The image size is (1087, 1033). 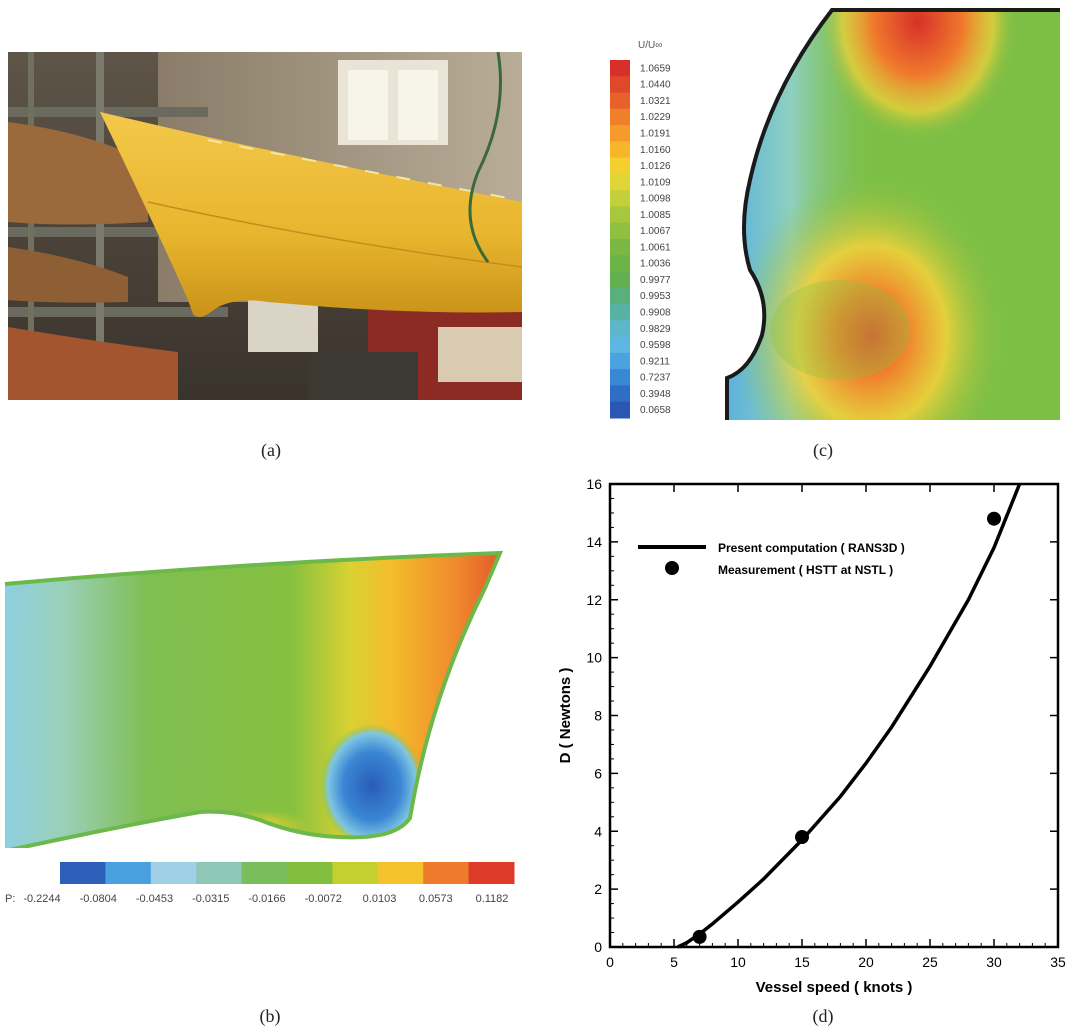 What do you see at coordinates (655, 247) in the screenshot?
I see `colorbar-tick-label: 1.0061` at bounding box center [655, 247].